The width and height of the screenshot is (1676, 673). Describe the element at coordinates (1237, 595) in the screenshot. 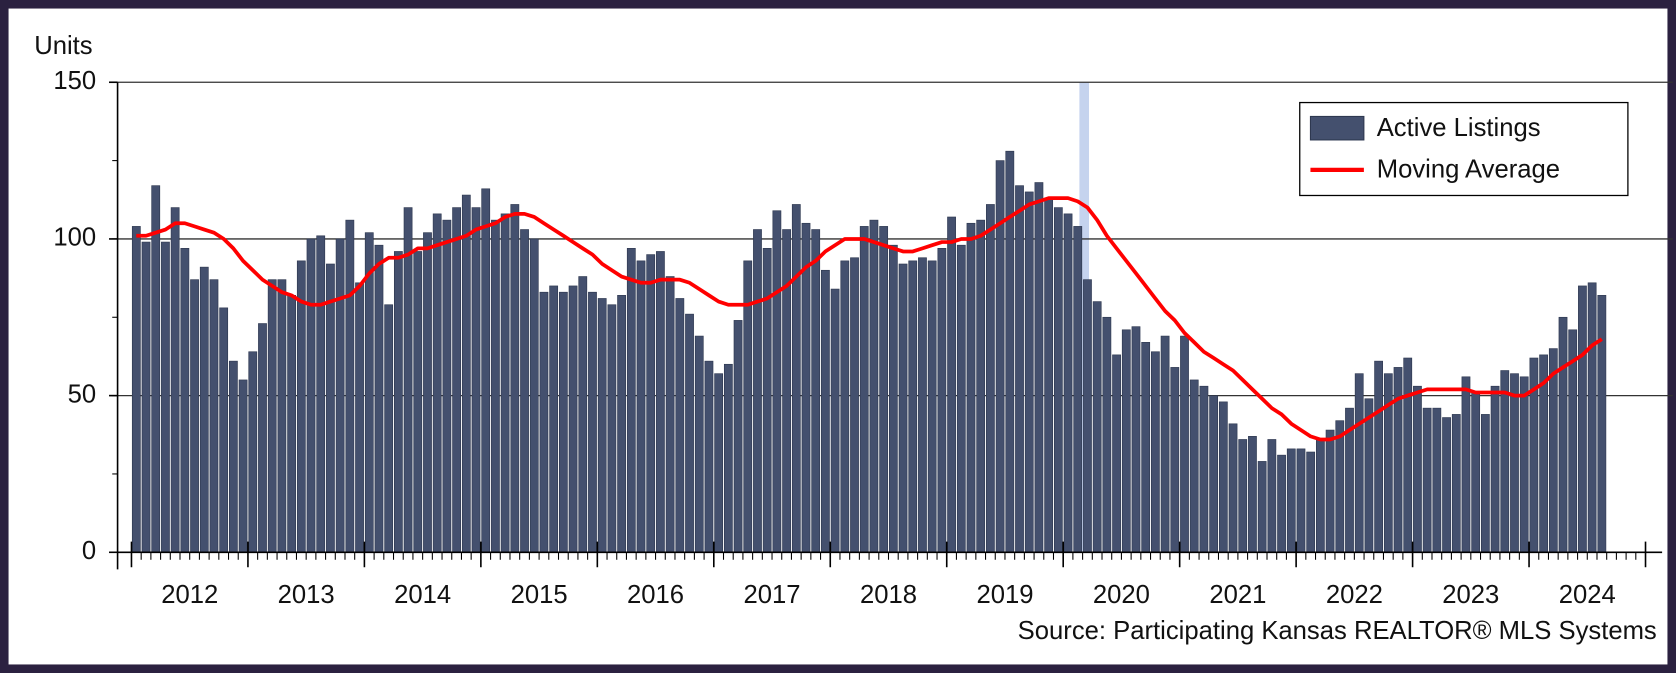

I see `x-tick-label: 2021` at that location.